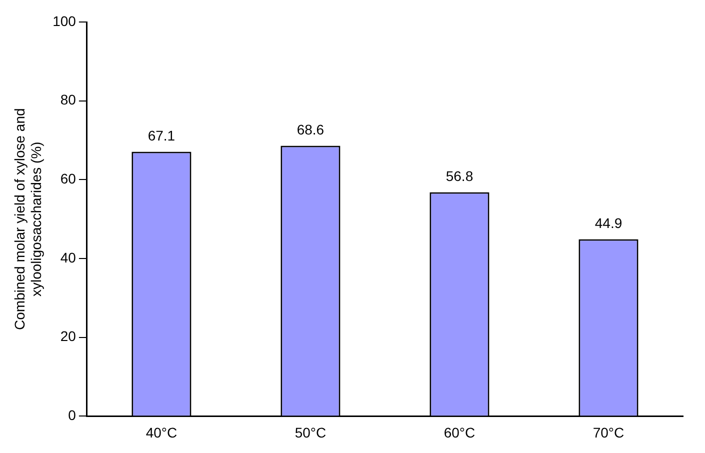 The image size is (705, 453). Describe the element at coordinates (162, 432) in the screenshot. I see `x-tick-label: 40°C` at that location.